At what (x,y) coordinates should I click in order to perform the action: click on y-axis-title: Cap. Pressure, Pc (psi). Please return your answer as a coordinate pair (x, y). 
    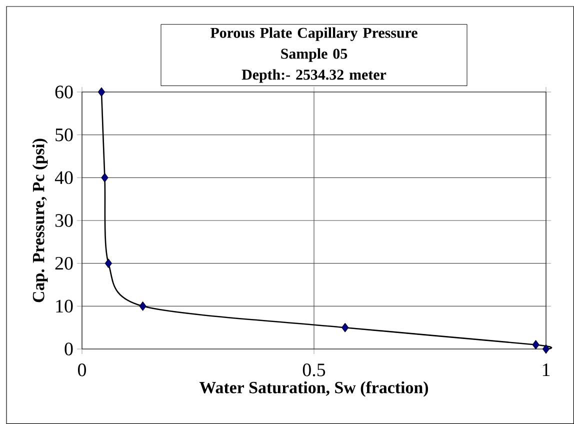
    Looking at the image, I should click on (40, 220).